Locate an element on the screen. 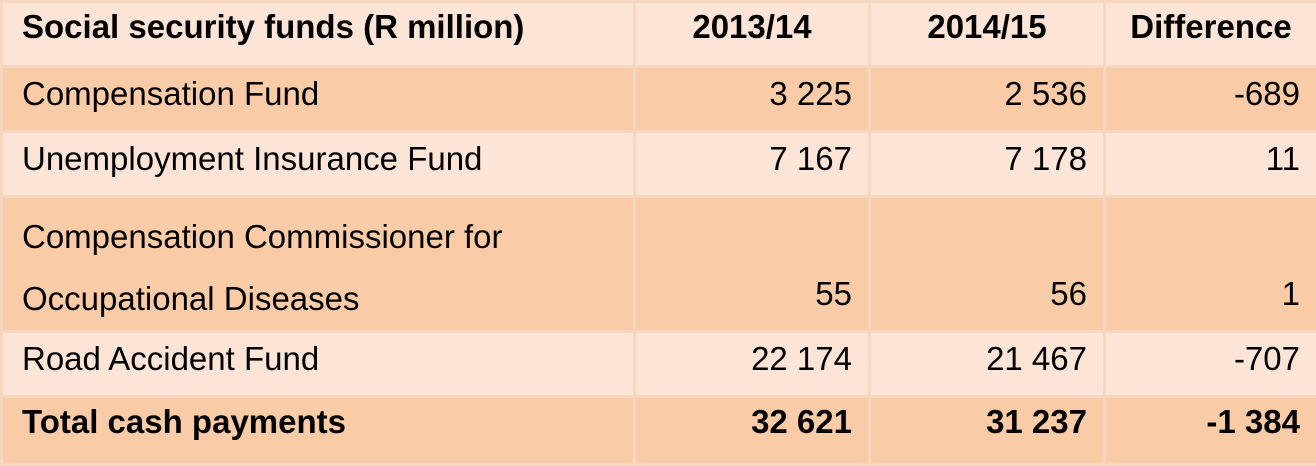  cell-2013-14: 7 167 is located at coordinates (752, 164).